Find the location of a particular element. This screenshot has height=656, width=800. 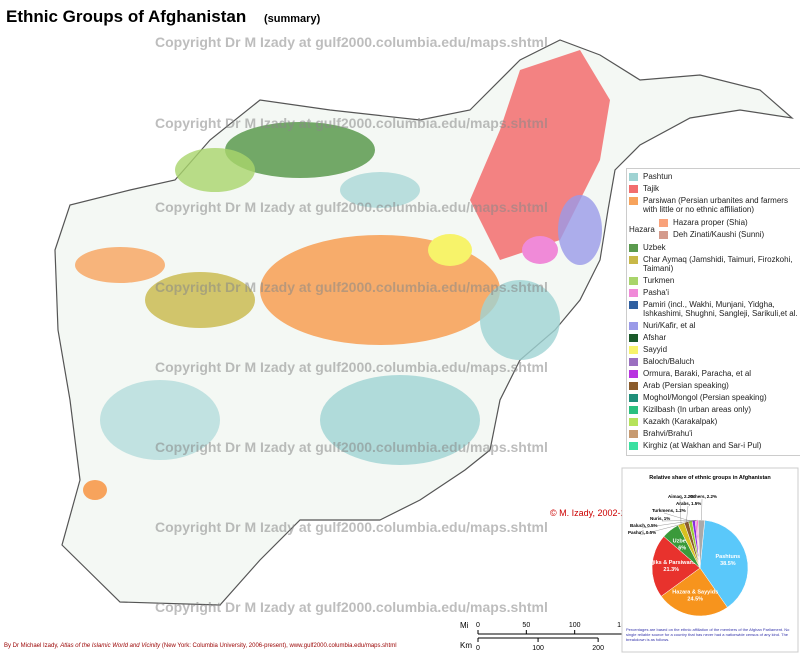

legend-item: Arab (Persian speaking) is located at coordinates (714, 385).